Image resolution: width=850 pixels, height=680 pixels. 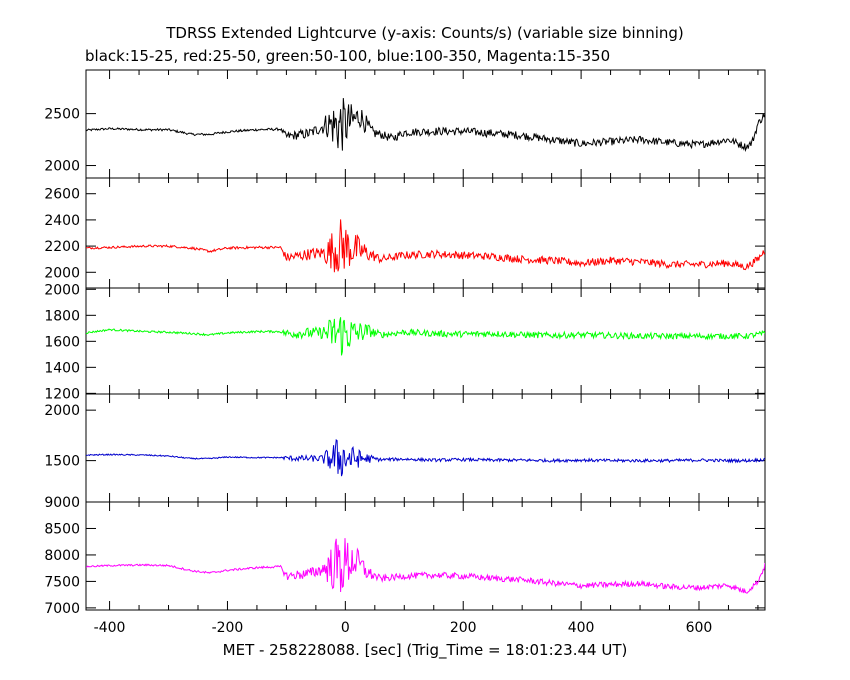 What do you see at coordinates (62, 247) in the screenshot?
I see `y-tick-label: 2200` at bounding box center [62, 247].